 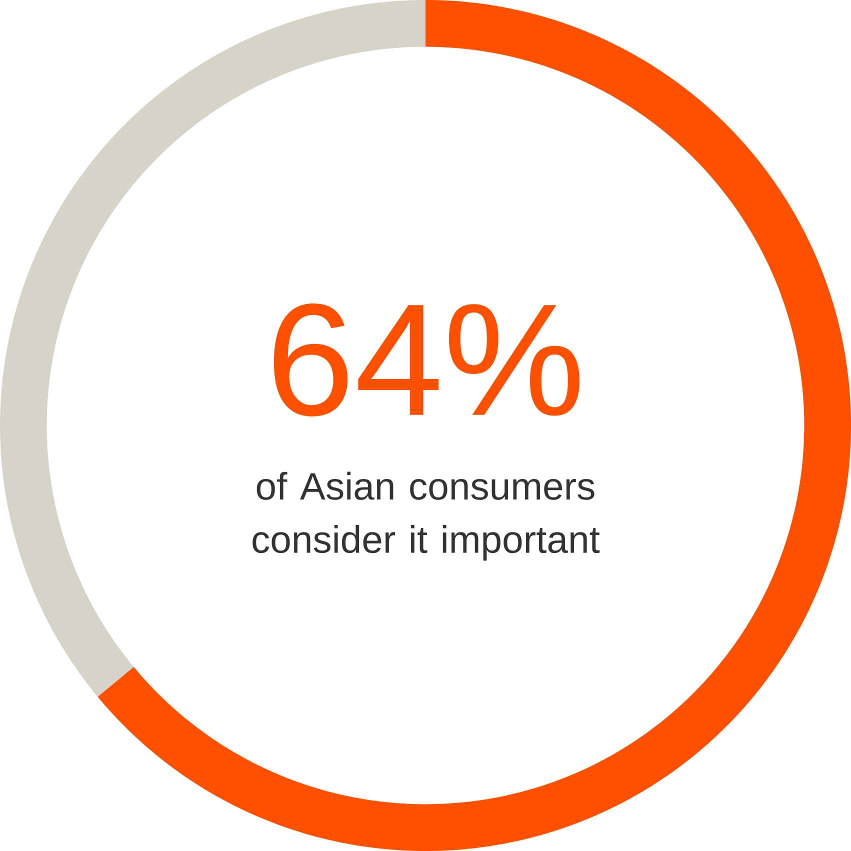 I want to click on text: of Asian consumers consider it important, so click(x=426, y=516).